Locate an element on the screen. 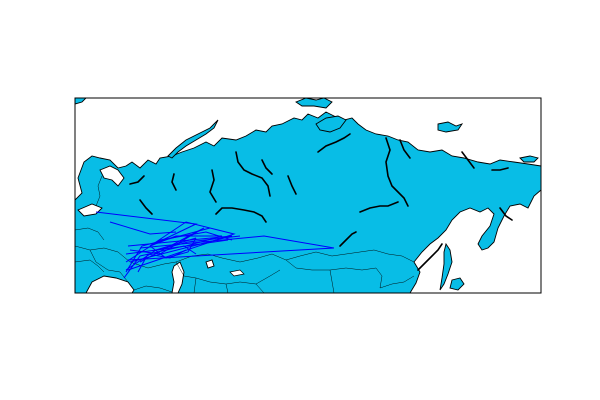  land-novaya-zemlya is located at coordinates (193, 139).